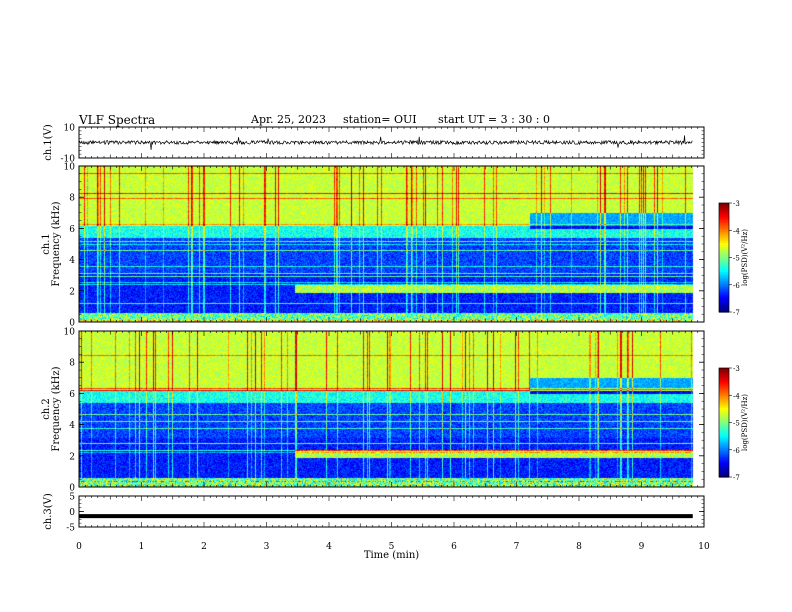  I want to click on y-tick-label: -10, so click(68, 160).